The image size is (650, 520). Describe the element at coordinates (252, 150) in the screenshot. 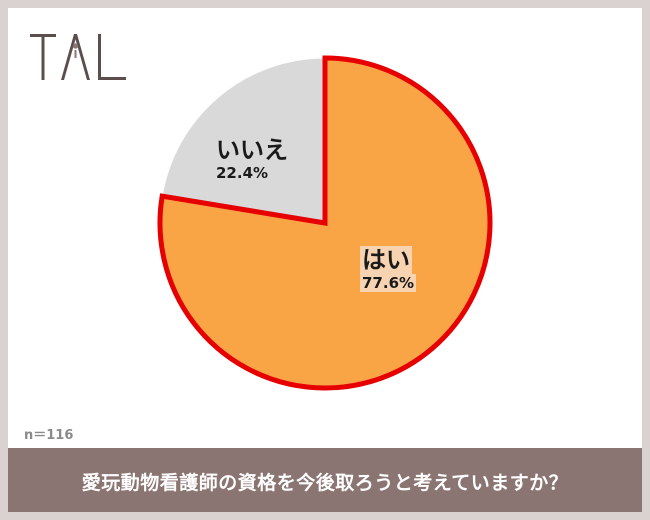

I see `slice-category-no: いいえ` at that location.